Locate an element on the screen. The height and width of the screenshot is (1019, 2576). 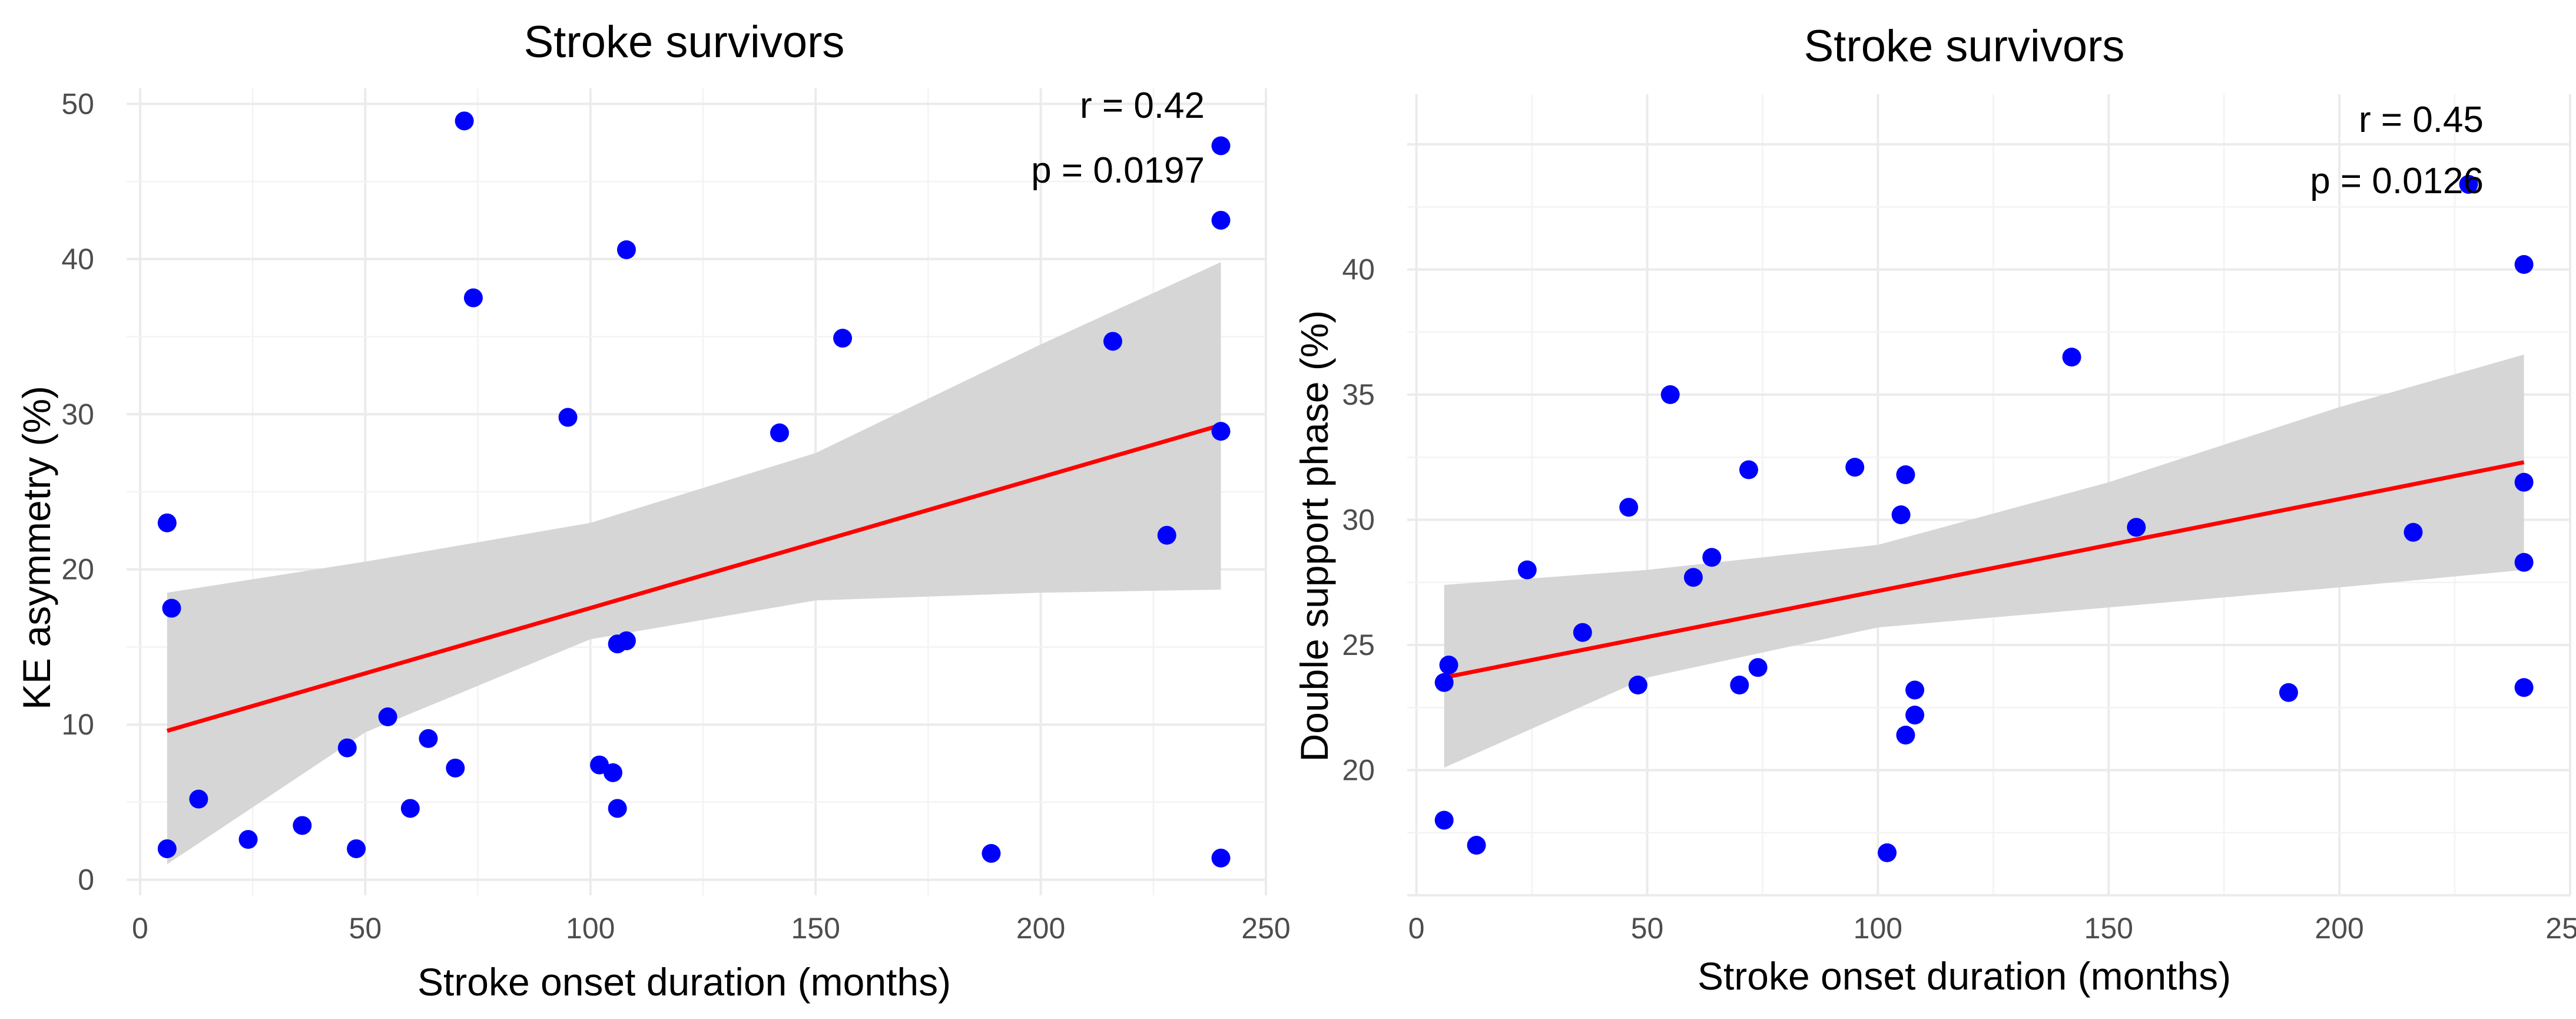
y-tick-label: 50 is located at coordinates (78, 103).